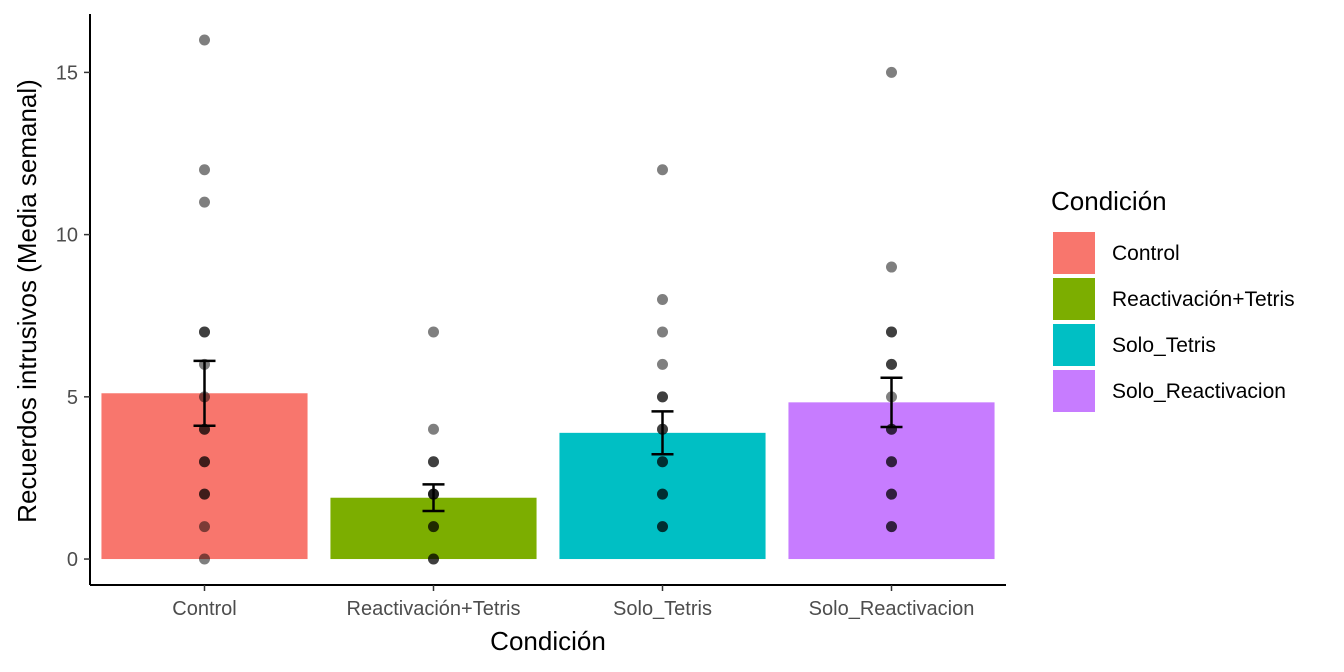 This screenshot has height=672, width=1344. I want to click on legend-label: Control, so click(1146, 253).